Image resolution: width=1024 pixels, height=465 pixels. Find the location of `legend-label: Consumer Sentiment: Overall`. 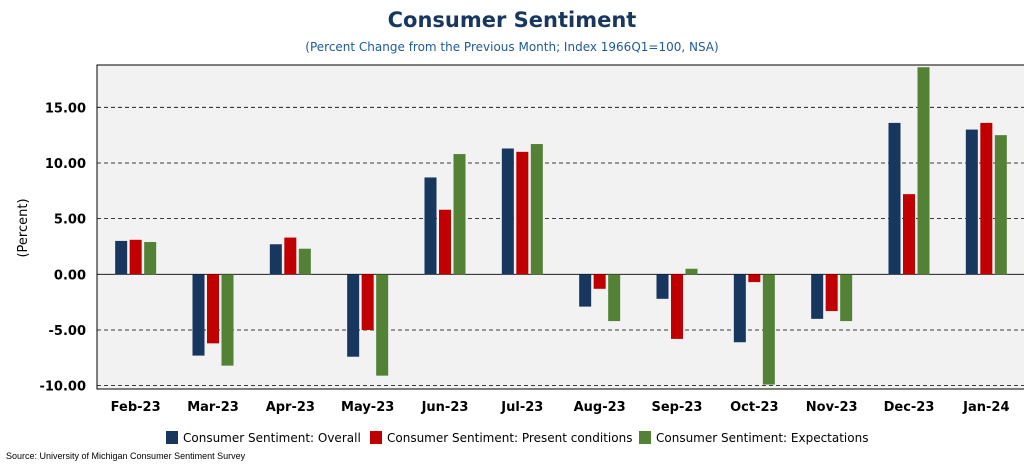

legend-label: Consumer Sentiment: Overall is located at coordinates (272, 438).